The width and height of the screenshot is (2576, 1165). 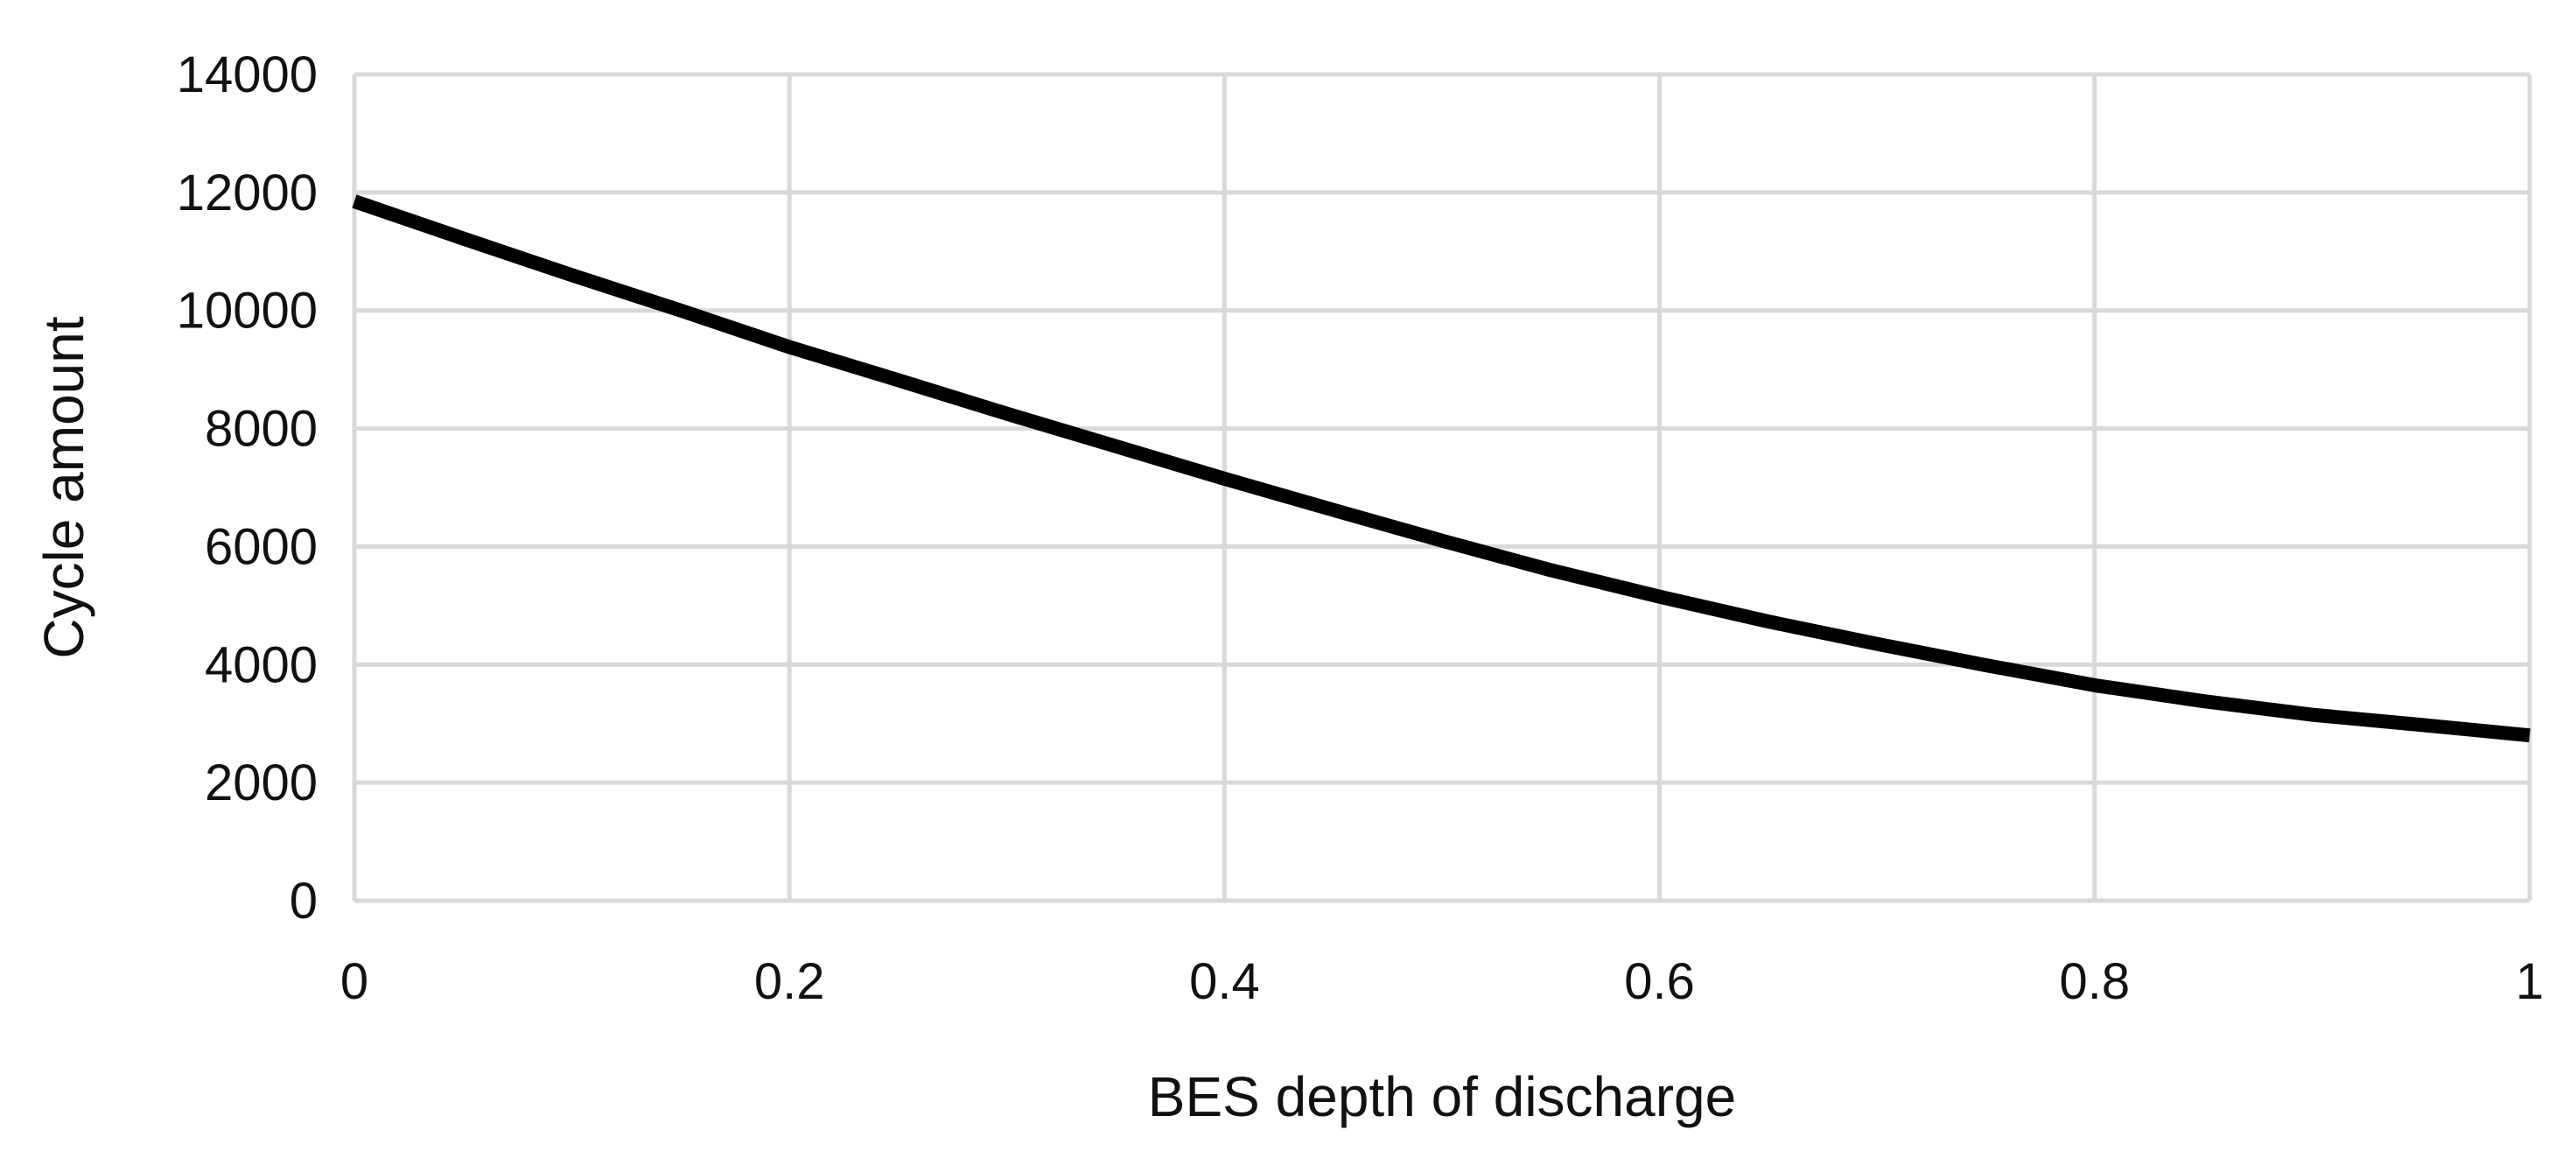 What do you see at coordinates (304, 901) in the screenshot?
I see `y-tick-label: 0` at bounding box center [304, 901].